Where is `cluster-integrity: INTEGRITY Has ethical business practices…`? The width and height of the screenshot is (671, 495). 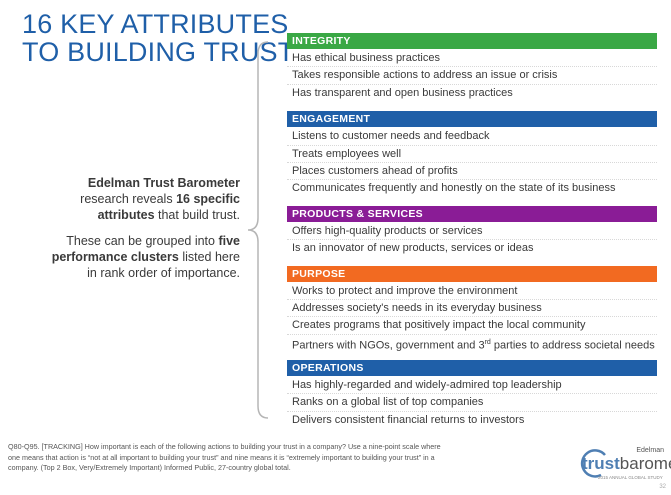
cluster-integrity: INTEGRITY Has ethical business practices… is located at coordinates (472, 67).